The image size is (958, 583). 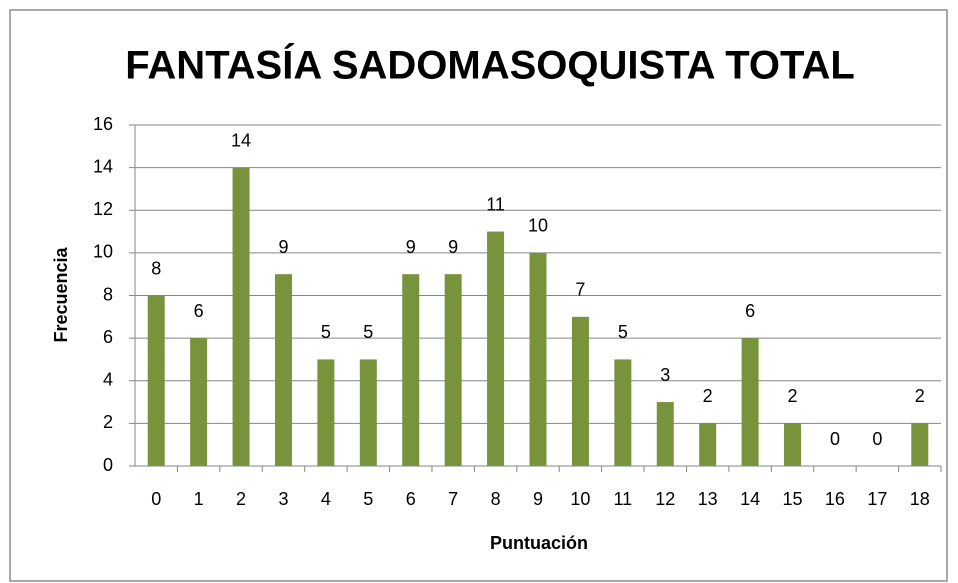 What do you see at coordinates (622, 499) in the screenshot?
I see `x-tick-label: 11` at bounding box center [622, 499].